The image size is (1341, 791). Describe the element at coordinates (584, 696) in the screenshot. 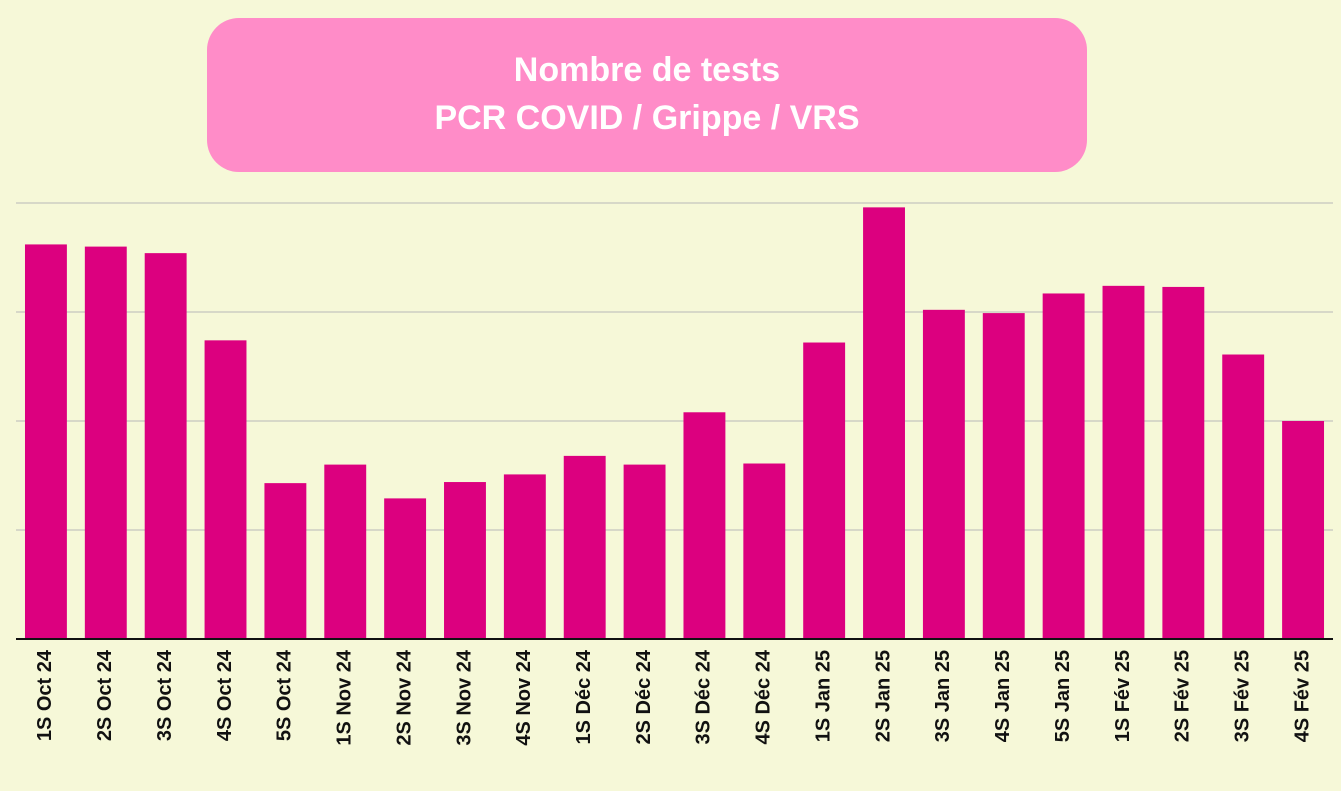

I see `x-tick-label: 1S Déc 24` at that location.